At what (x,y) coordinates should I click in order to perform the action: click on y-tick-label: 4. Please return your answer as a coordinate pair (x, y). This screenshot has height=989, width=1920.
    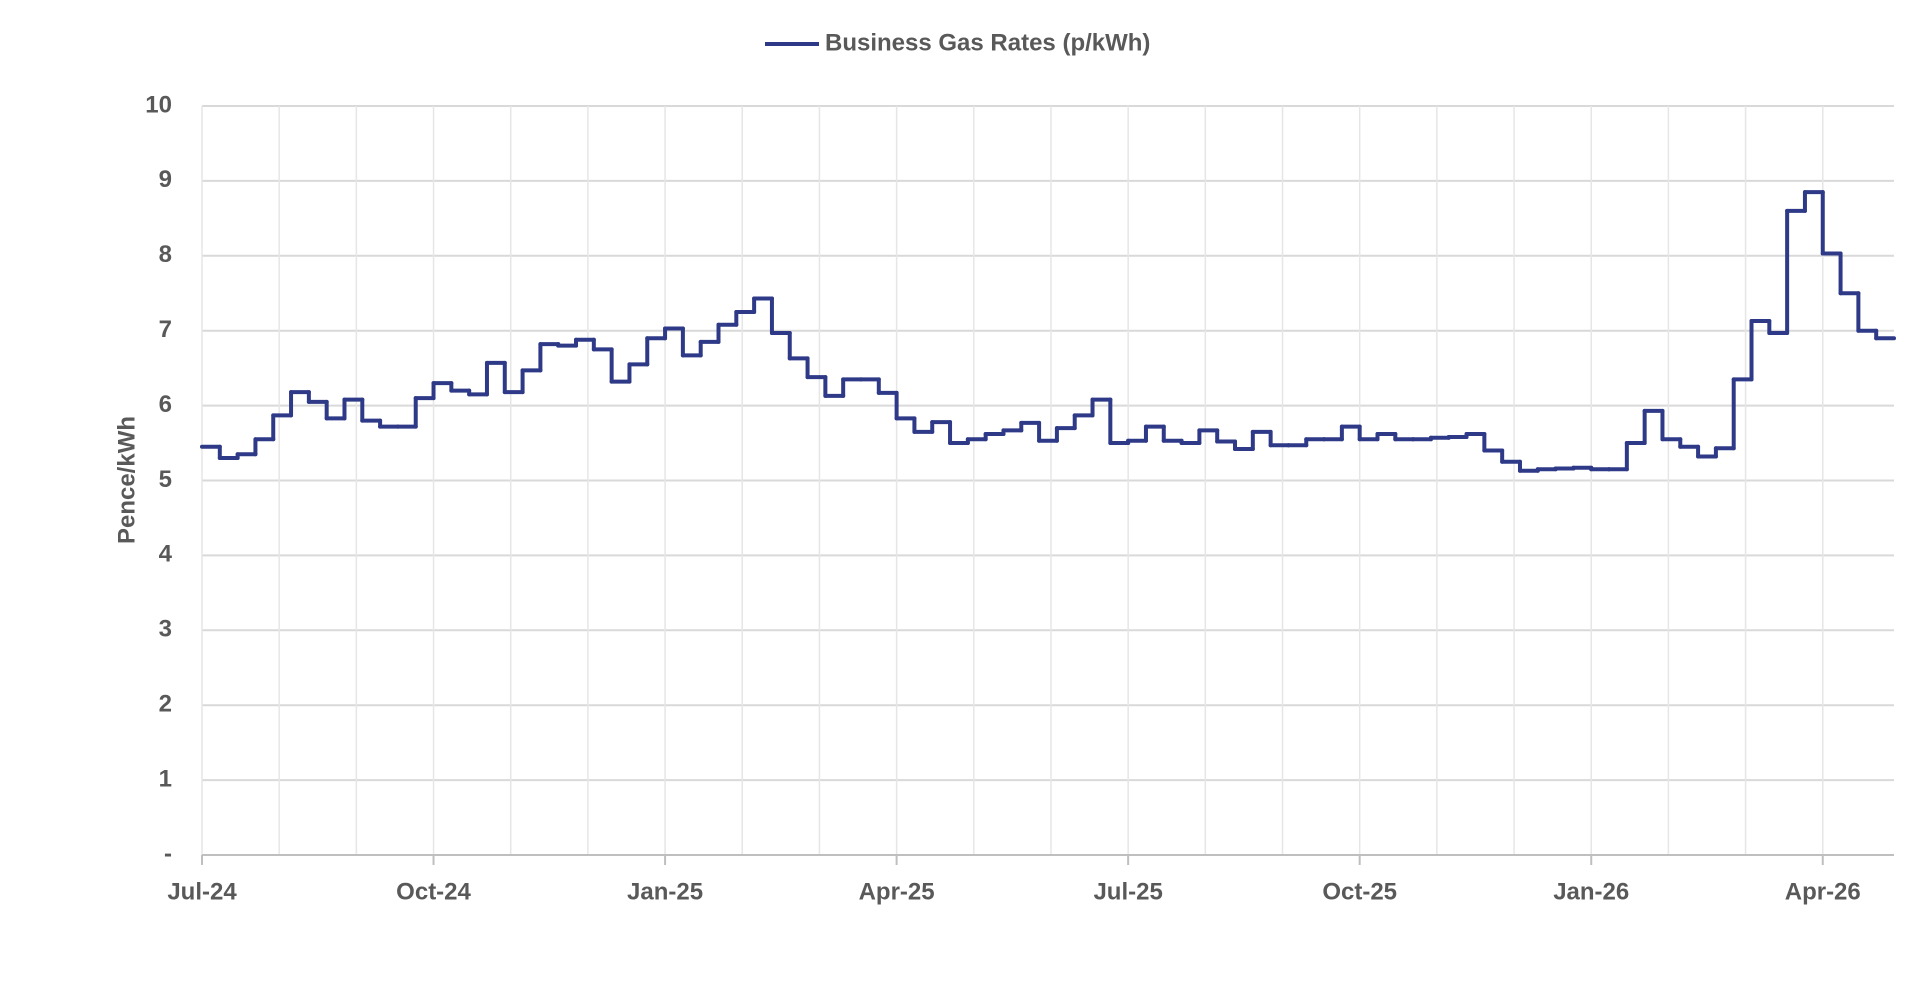
    Looking at the image, I should click on (166, 554).